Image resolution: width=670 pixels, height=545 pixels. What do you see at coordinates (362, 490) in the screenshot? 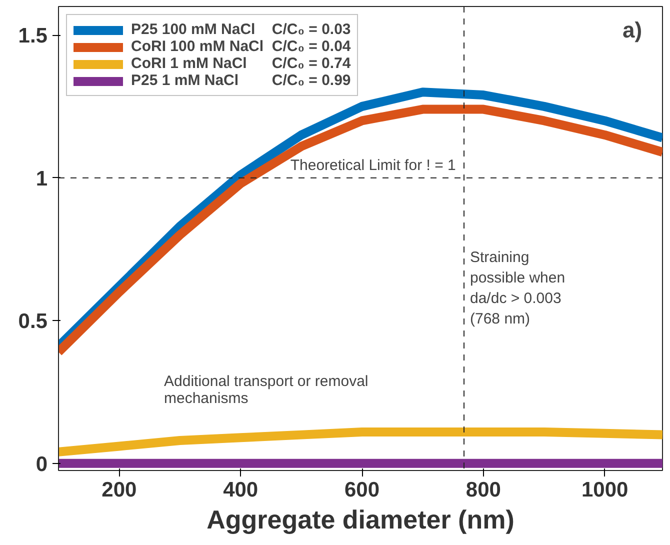
I see `x-tick-label: 600` at bounding box center [362, 490].